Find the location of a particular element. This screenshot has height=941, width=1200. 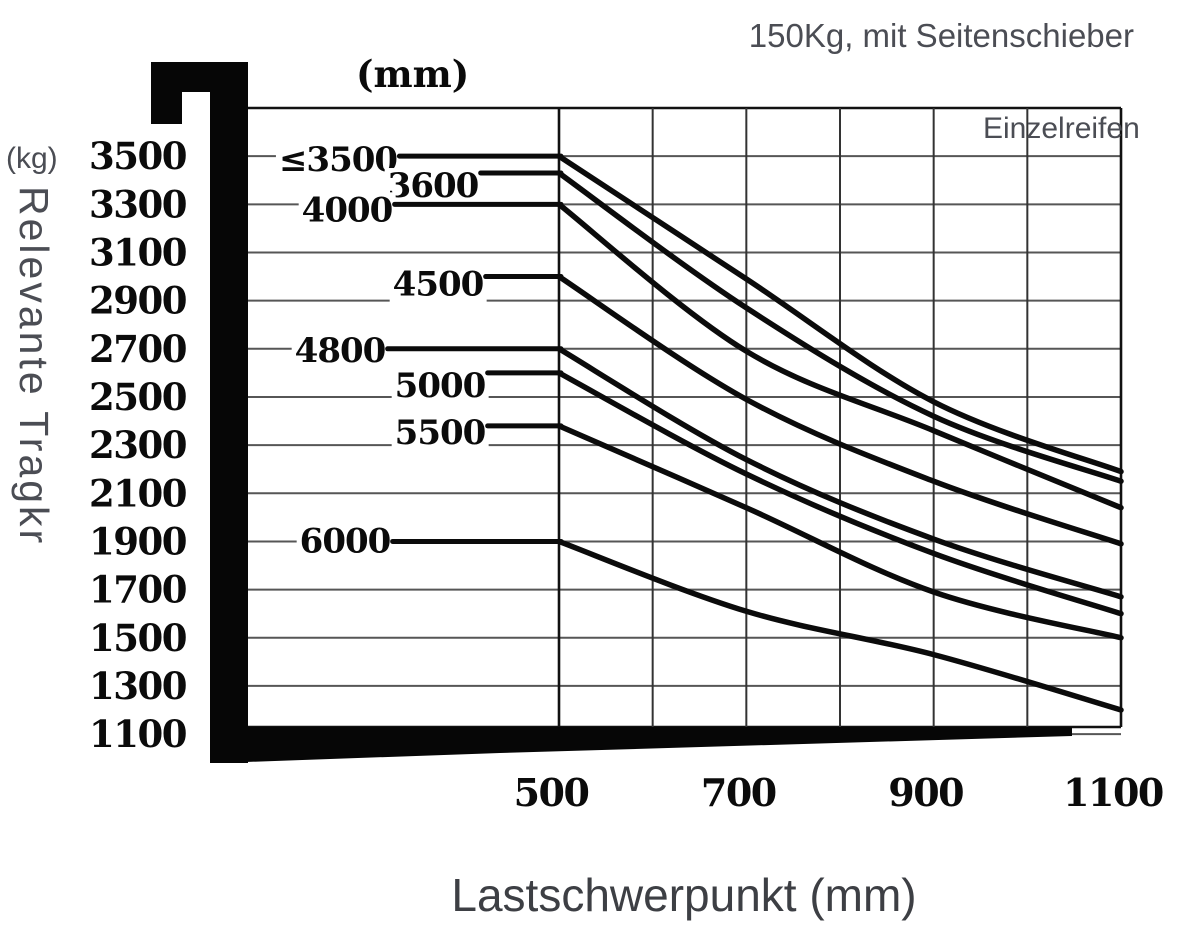

y-tick-1100: 1100 is located at coordinates (138, 734).